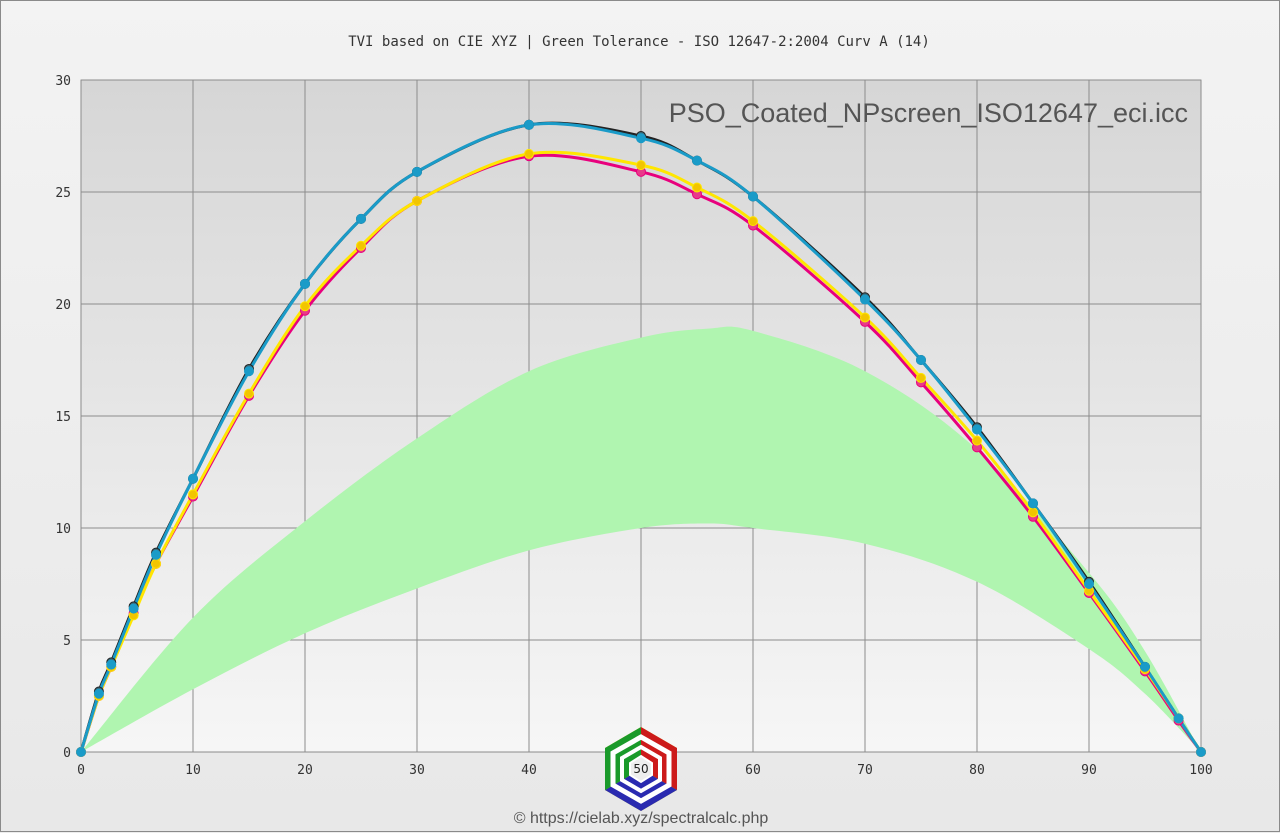 This screenshot has height=833, width=1280. What do you see at coordinates (529, 770) in the screenshot?
I see `x-tick-label: 40` at bounding box center [529, 770].